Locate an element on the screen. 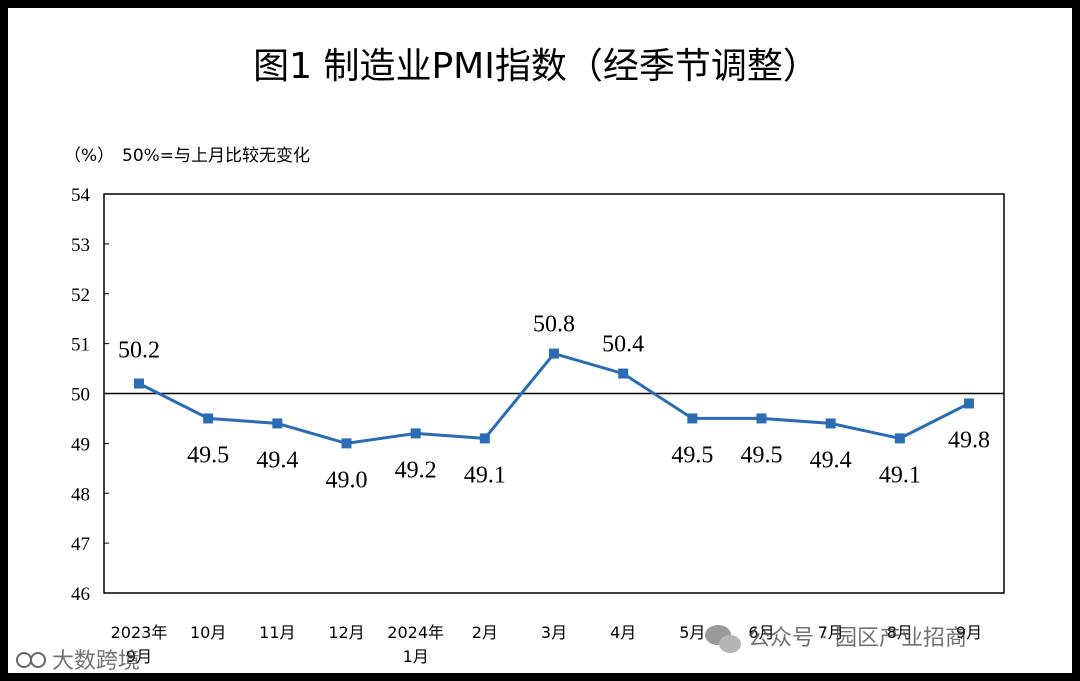  wechat-icon is located at coordinates (723, 639).